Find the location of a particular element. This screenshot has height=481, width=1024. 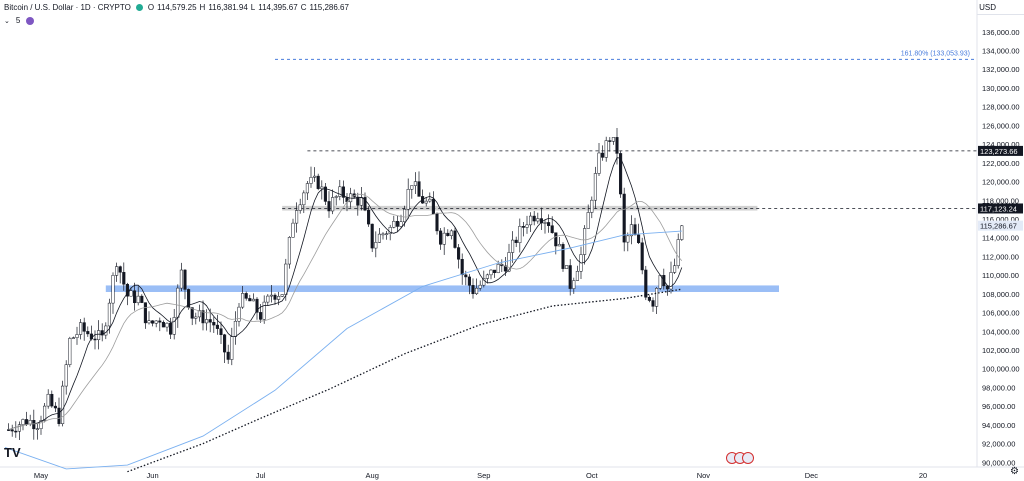

x-tick-label: Dec is located at coordinates (812, 475).